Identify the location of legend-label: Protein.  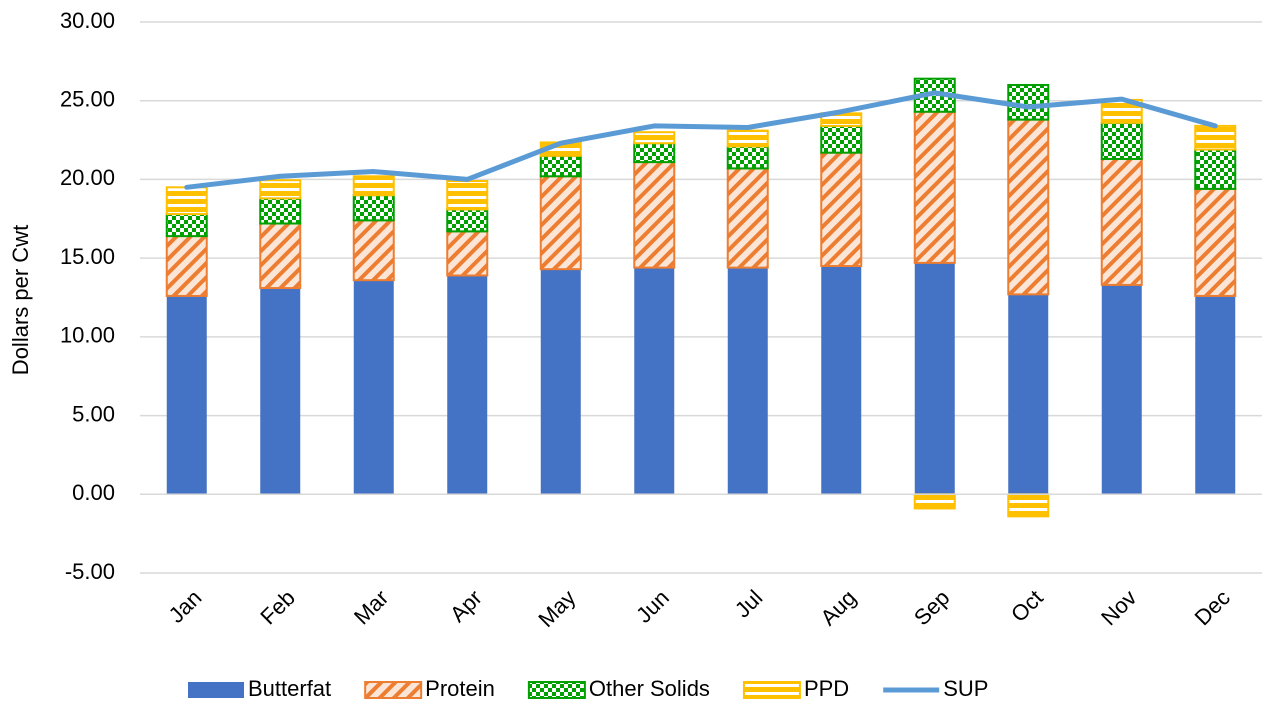
(460, 688).